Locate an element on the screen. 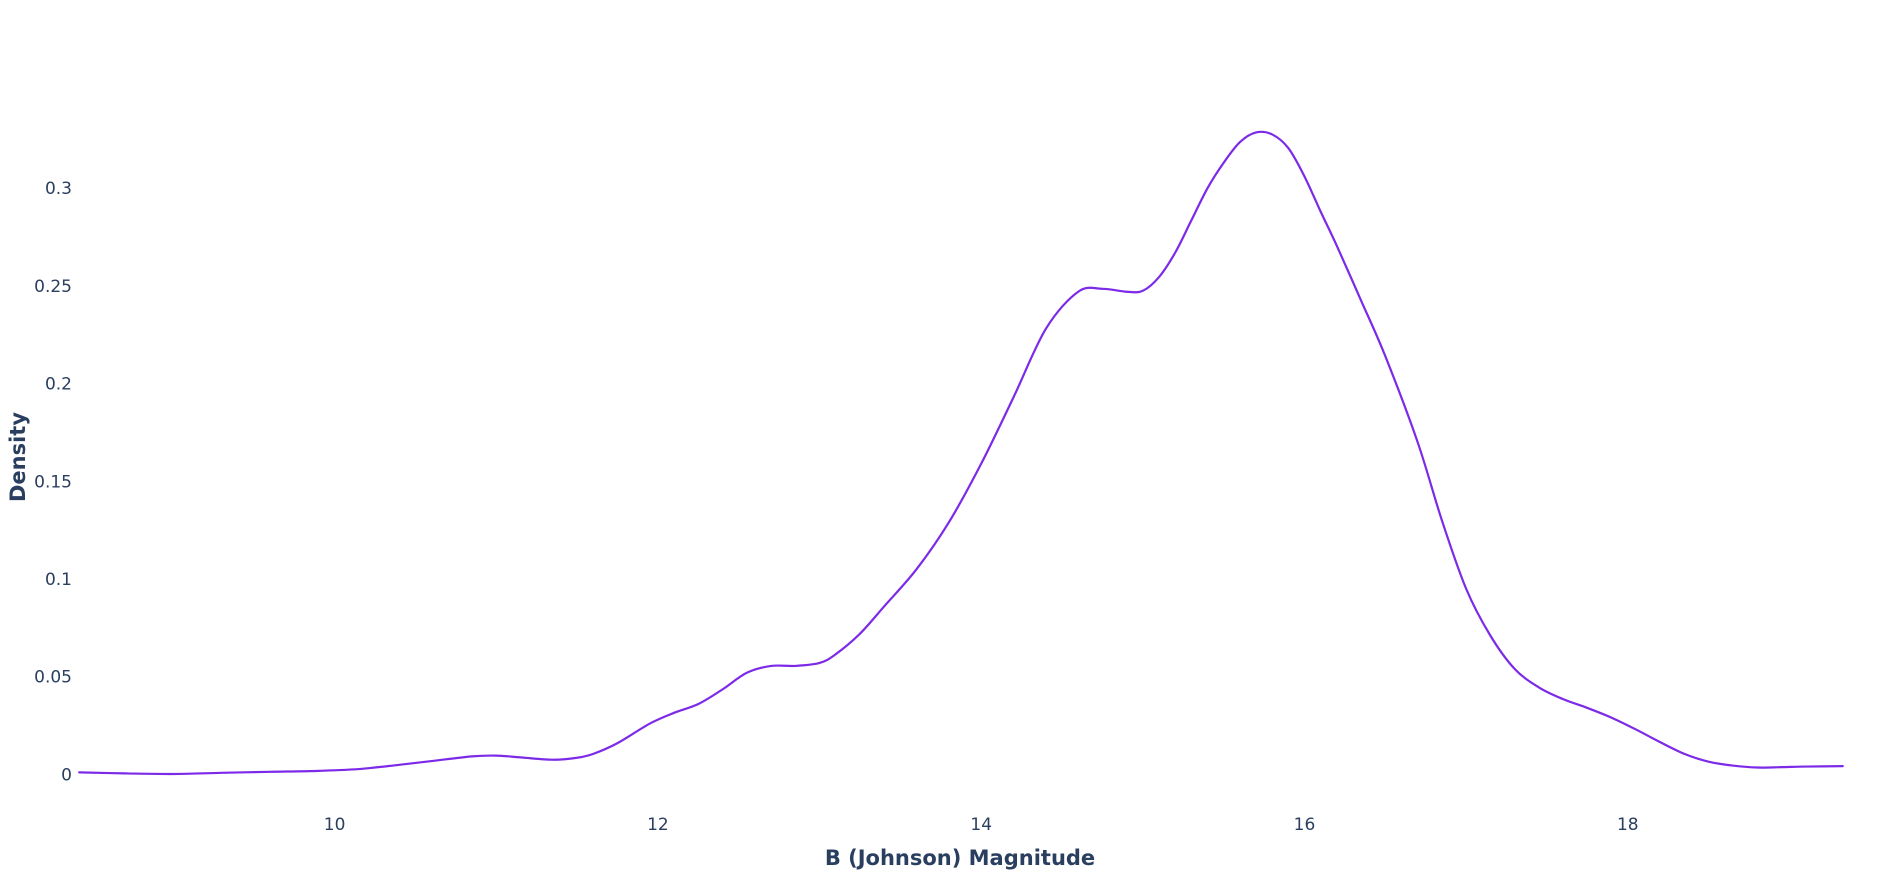 The height and width of the screenshot is (885, 1904). y-axis-ticks: 0 0.05 0.1 0.15 0.2 0.25 0.3 is located at coordinates (53, 482).